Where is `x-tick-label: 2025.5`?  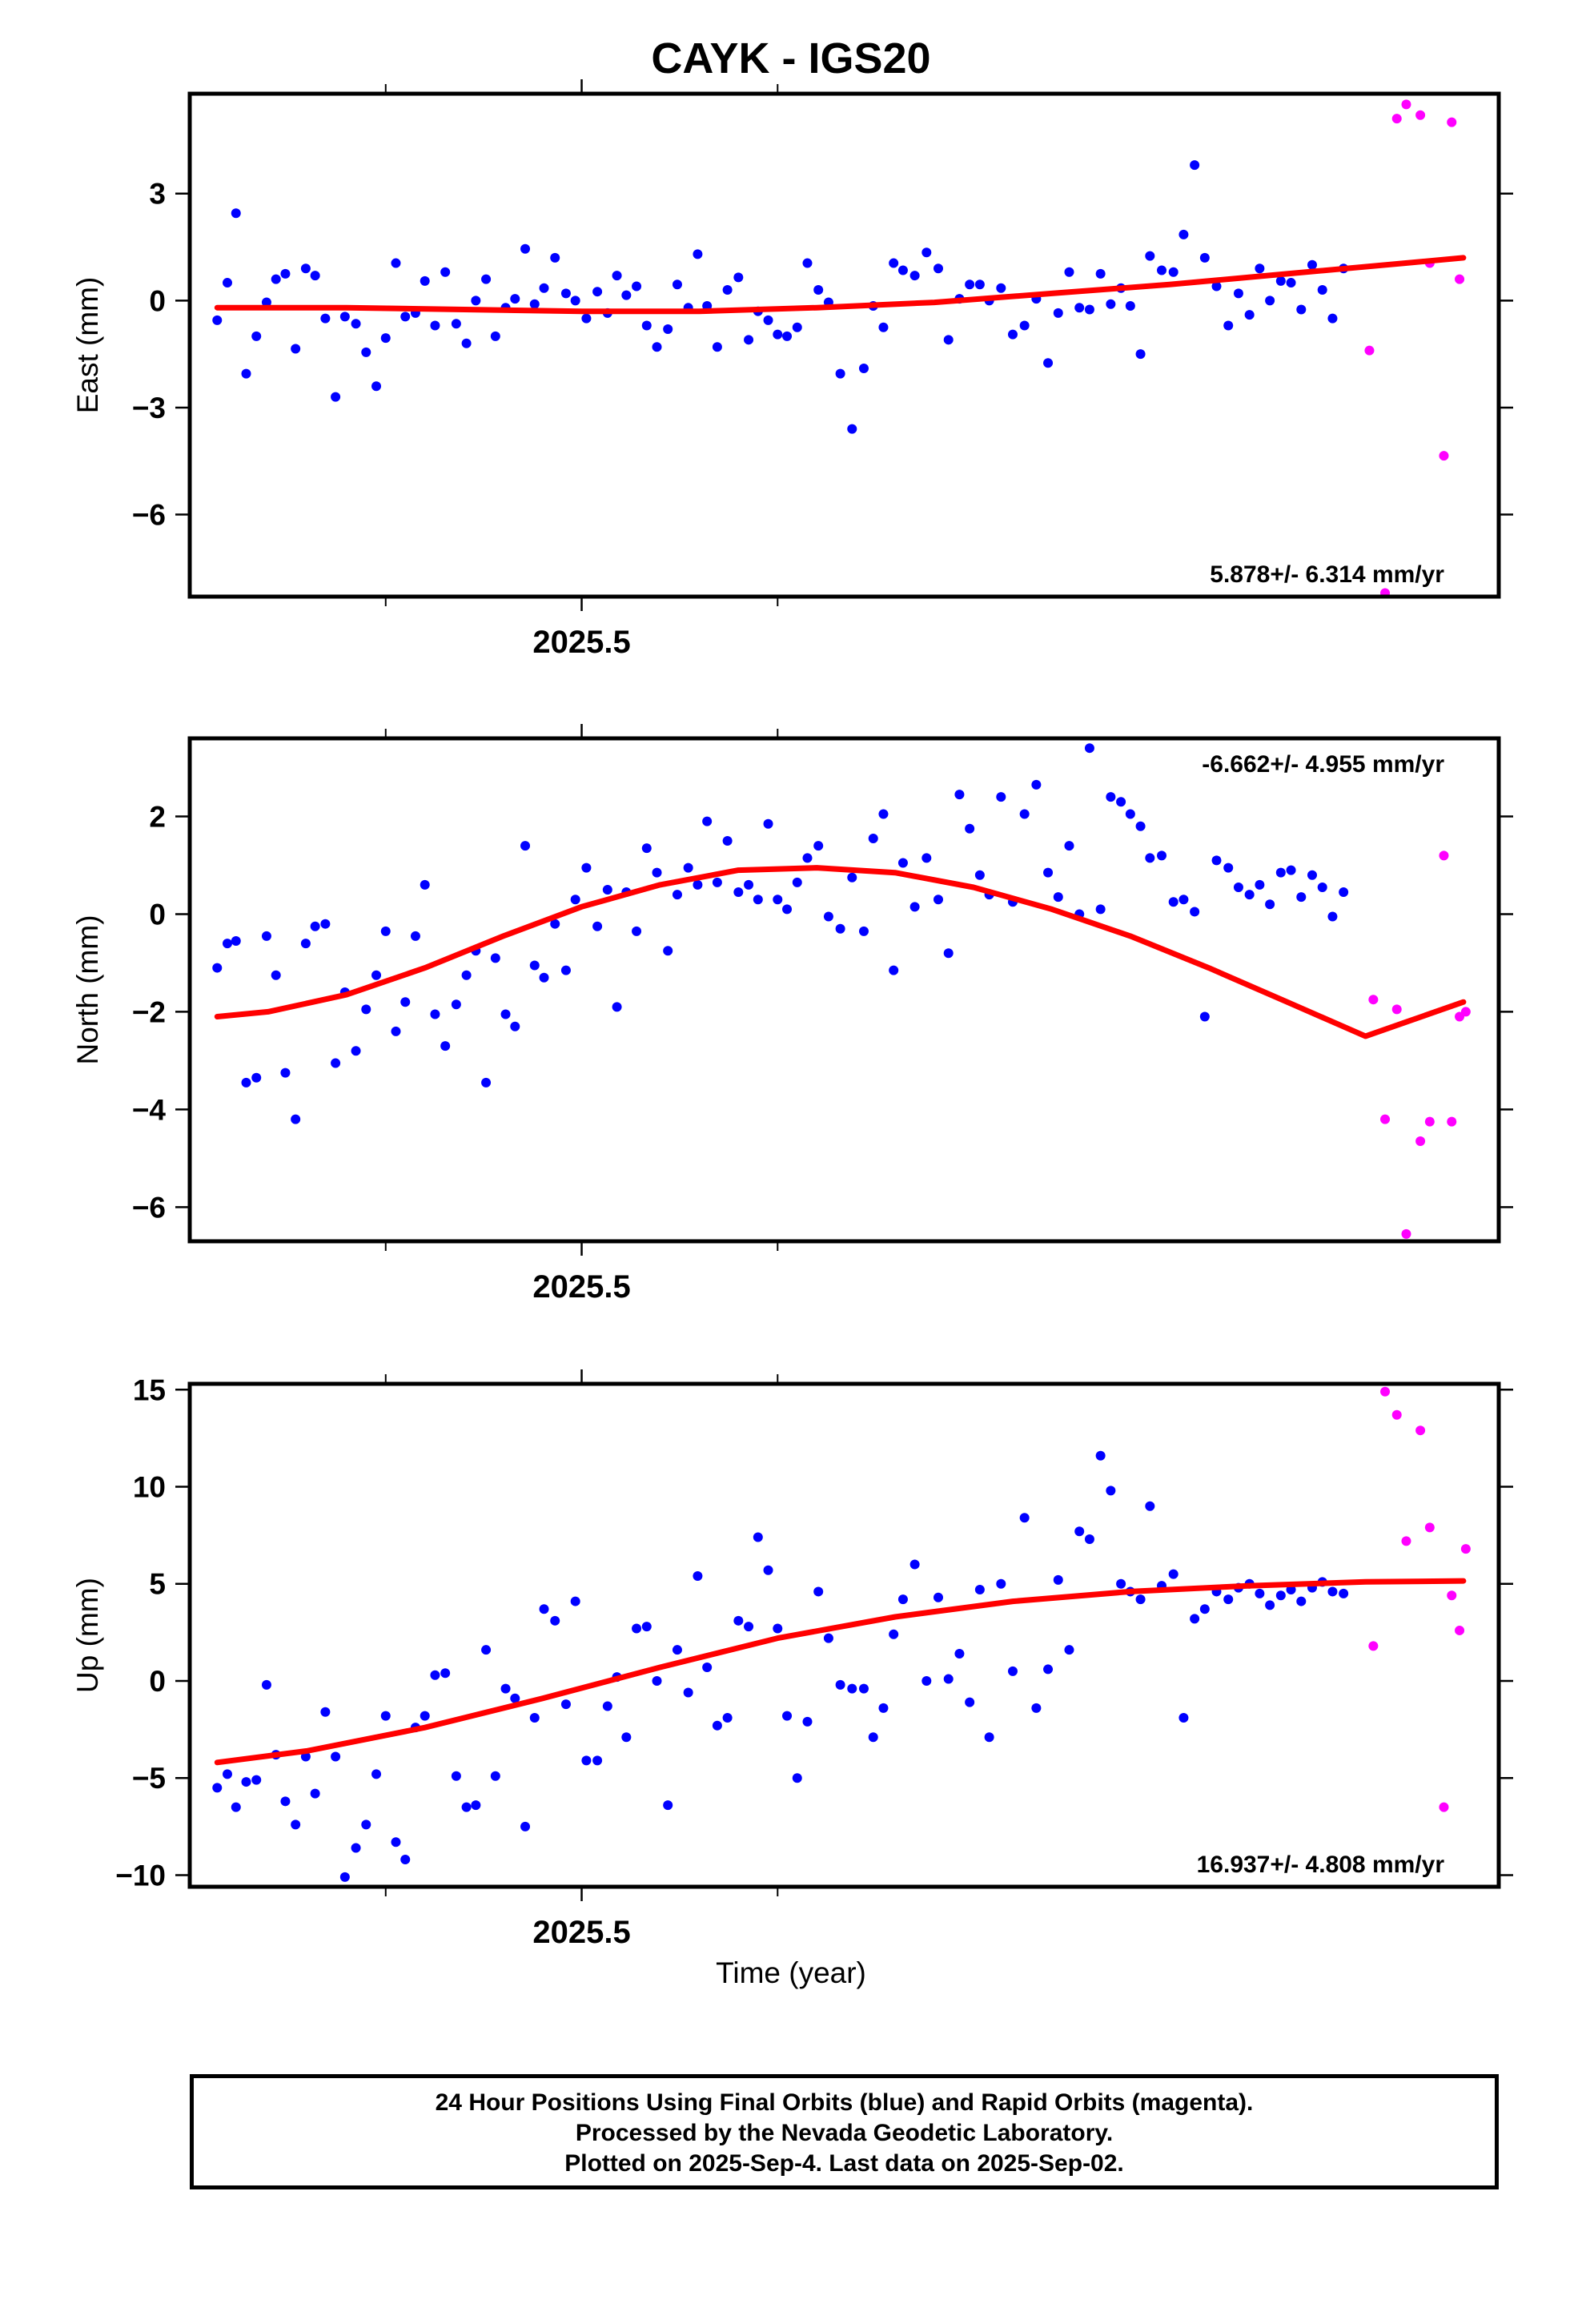
x-tick-label: 2025.5 is located at coordinates (581, 1287).